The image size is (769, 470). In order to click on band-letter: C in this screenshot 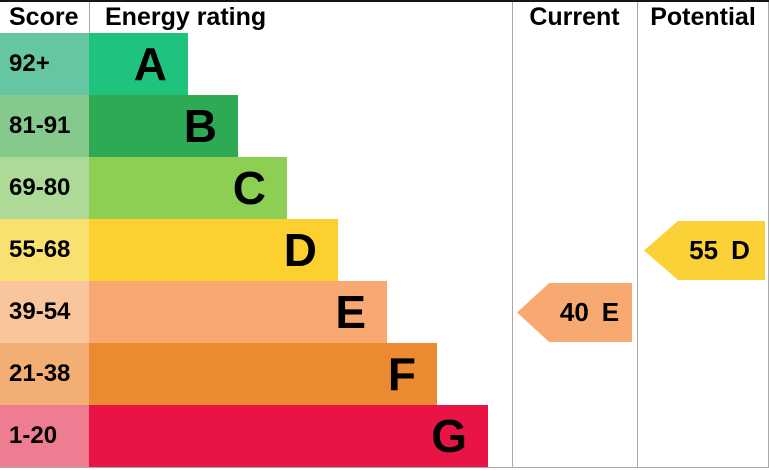, I will do `click(249, 188)`.